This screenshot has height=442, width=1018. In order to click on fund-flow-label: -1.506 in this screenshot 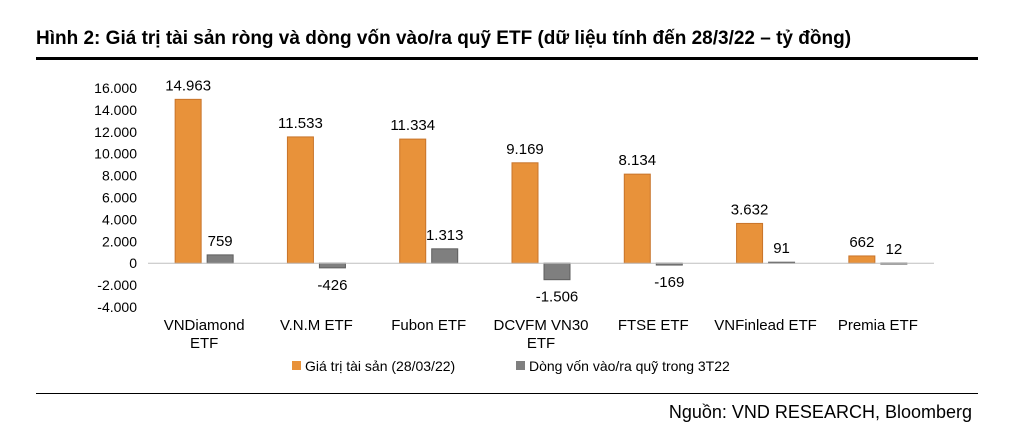, I will do `click(557, 297)`.